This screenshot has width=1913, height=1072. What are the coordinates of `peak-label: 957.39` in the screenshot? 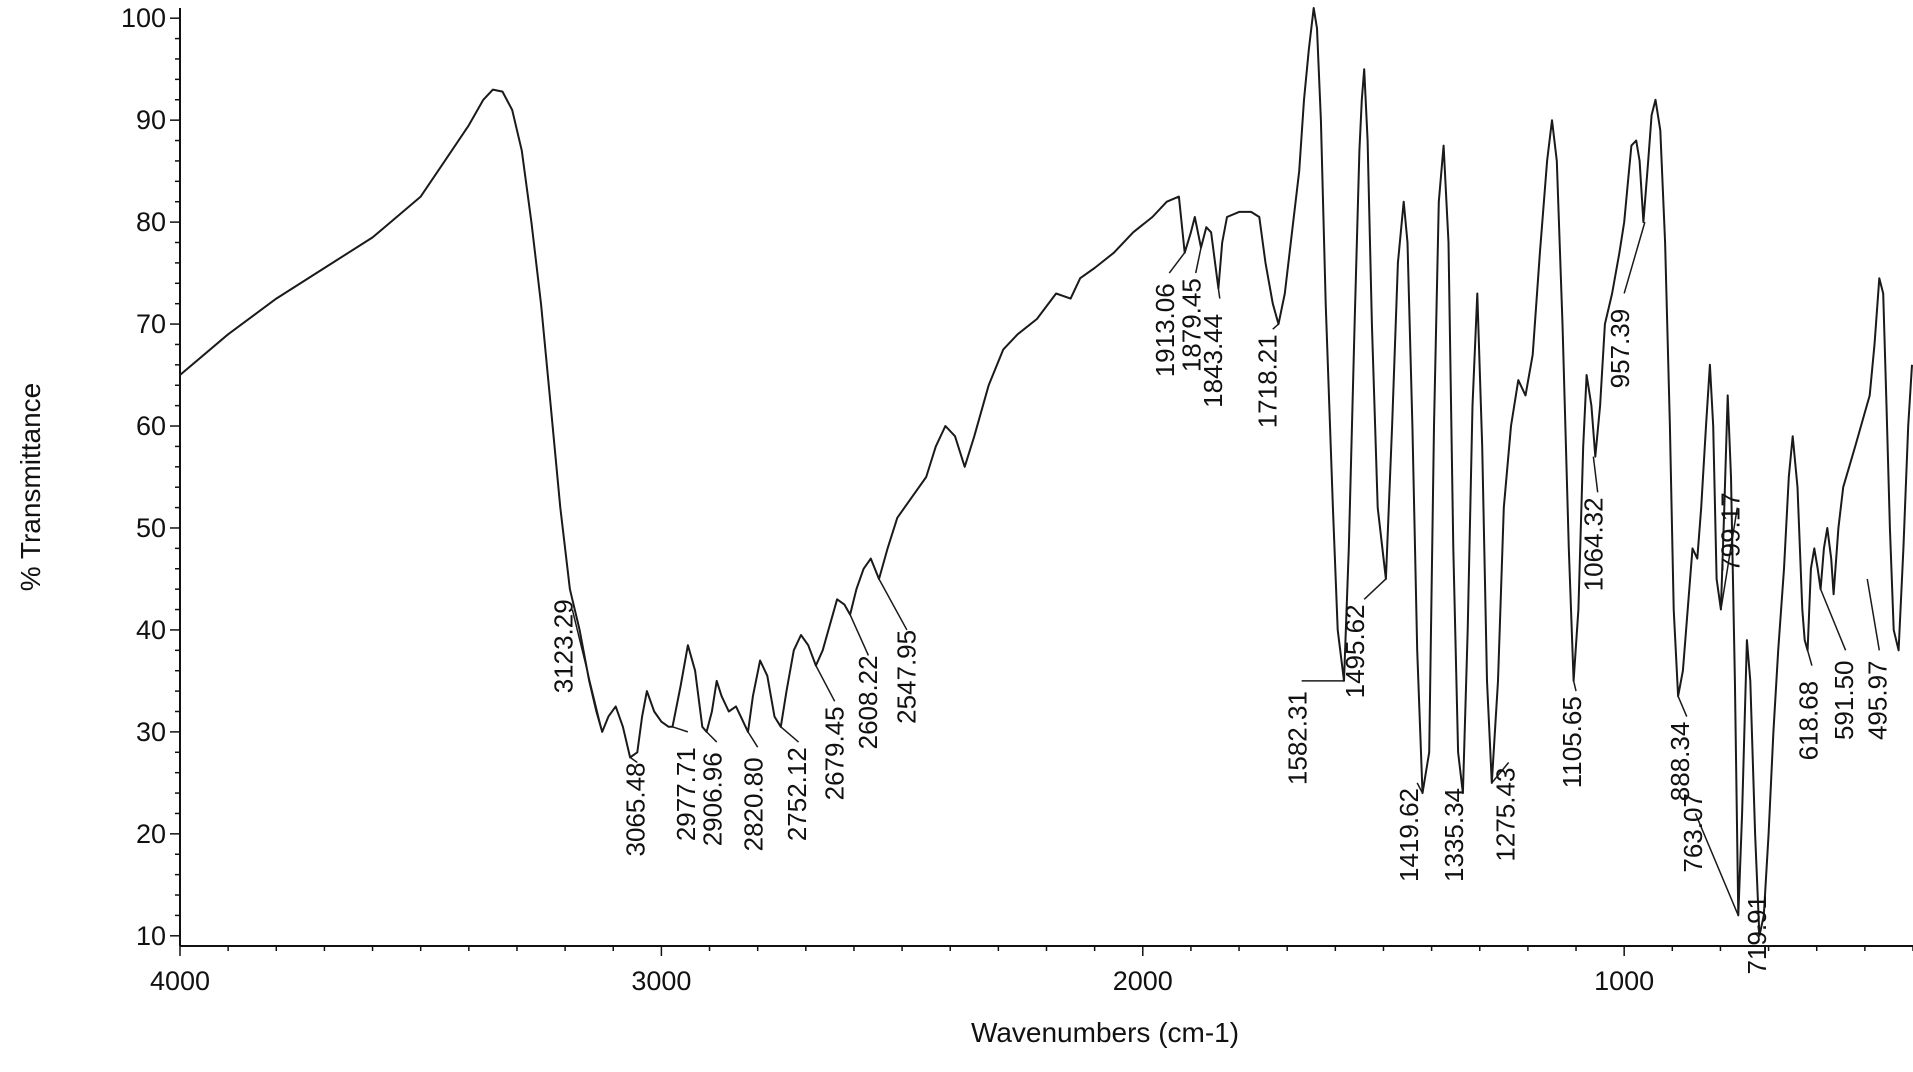 It's located at (1620, 349).